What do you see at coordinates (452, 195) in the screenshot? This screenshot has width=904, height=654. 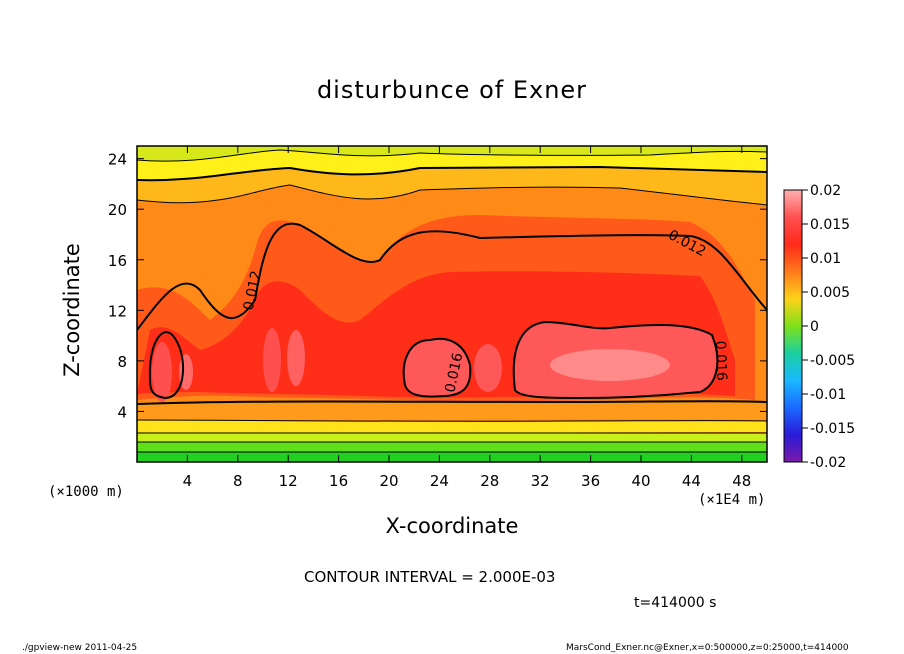 I see `contour-line-mid` at bounding box center [452, 195].